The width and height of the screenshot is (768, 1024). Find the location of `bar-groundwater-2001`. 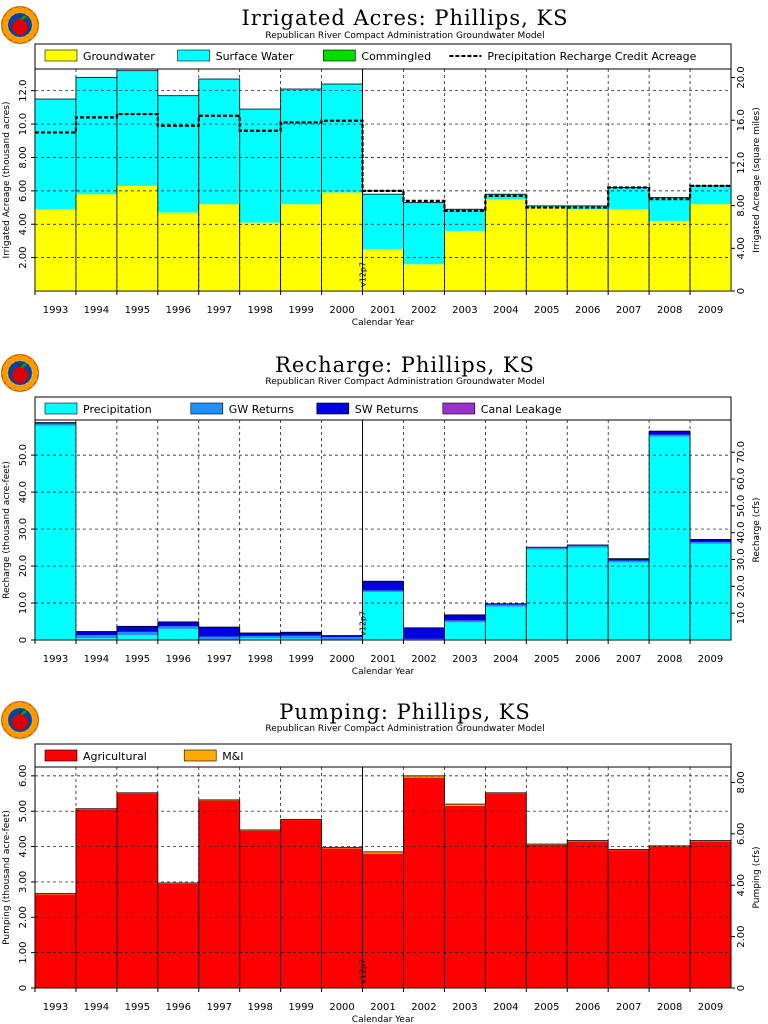

bar-groundwater-2001 is located at coordinates (383, 270).